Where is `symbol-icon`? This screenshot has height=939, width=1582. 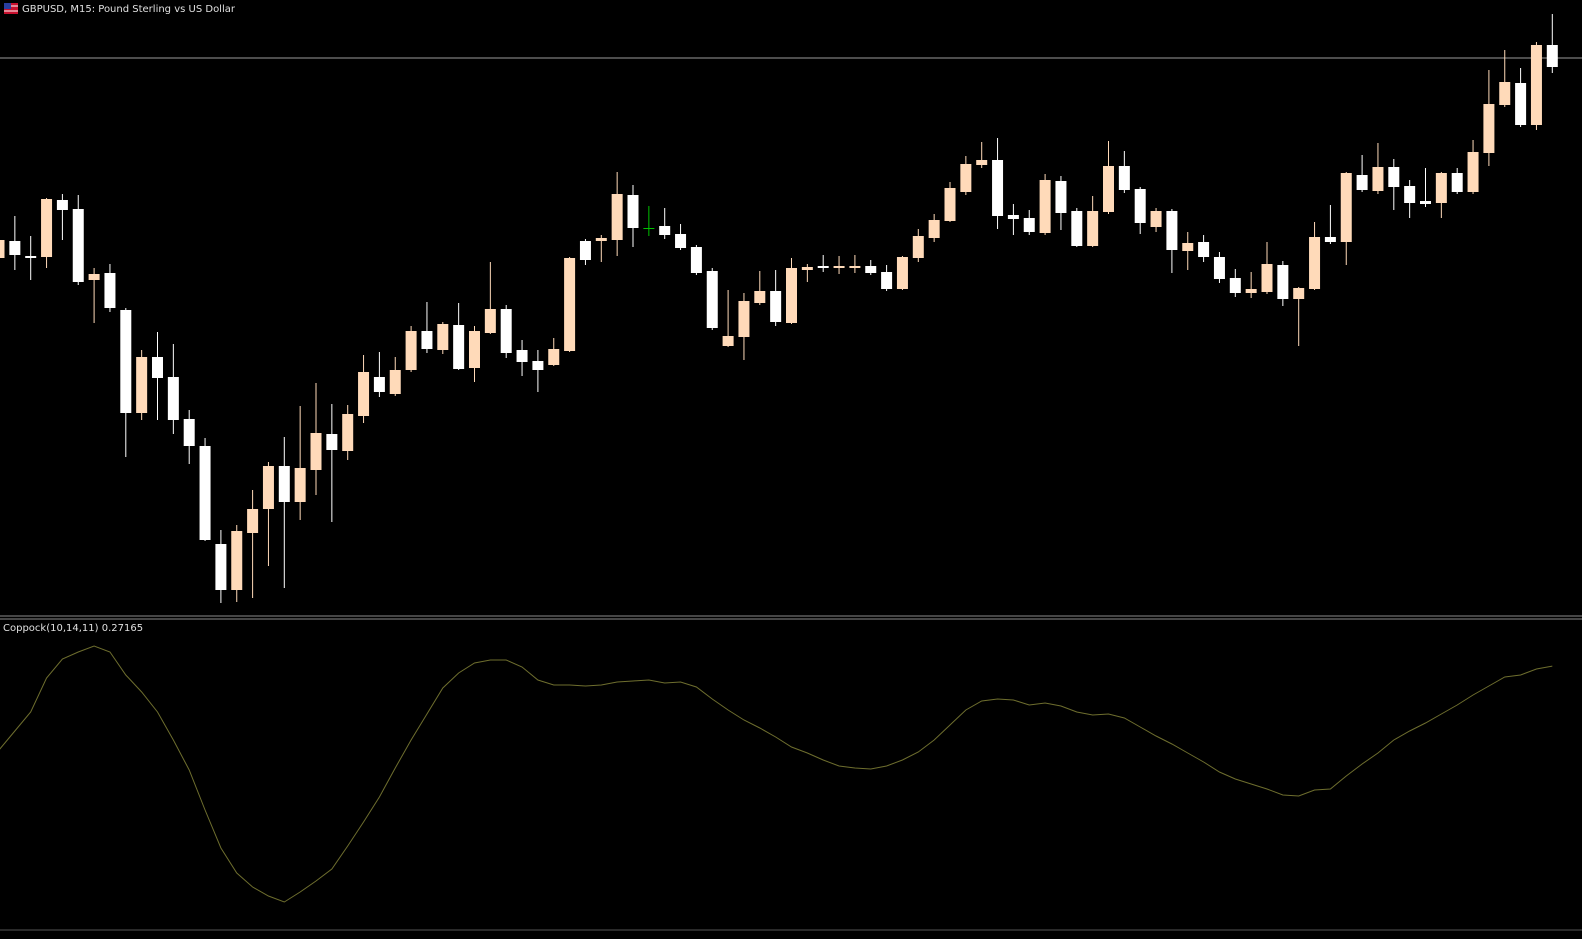
symbol-icon is located at coordinates (11, 8).